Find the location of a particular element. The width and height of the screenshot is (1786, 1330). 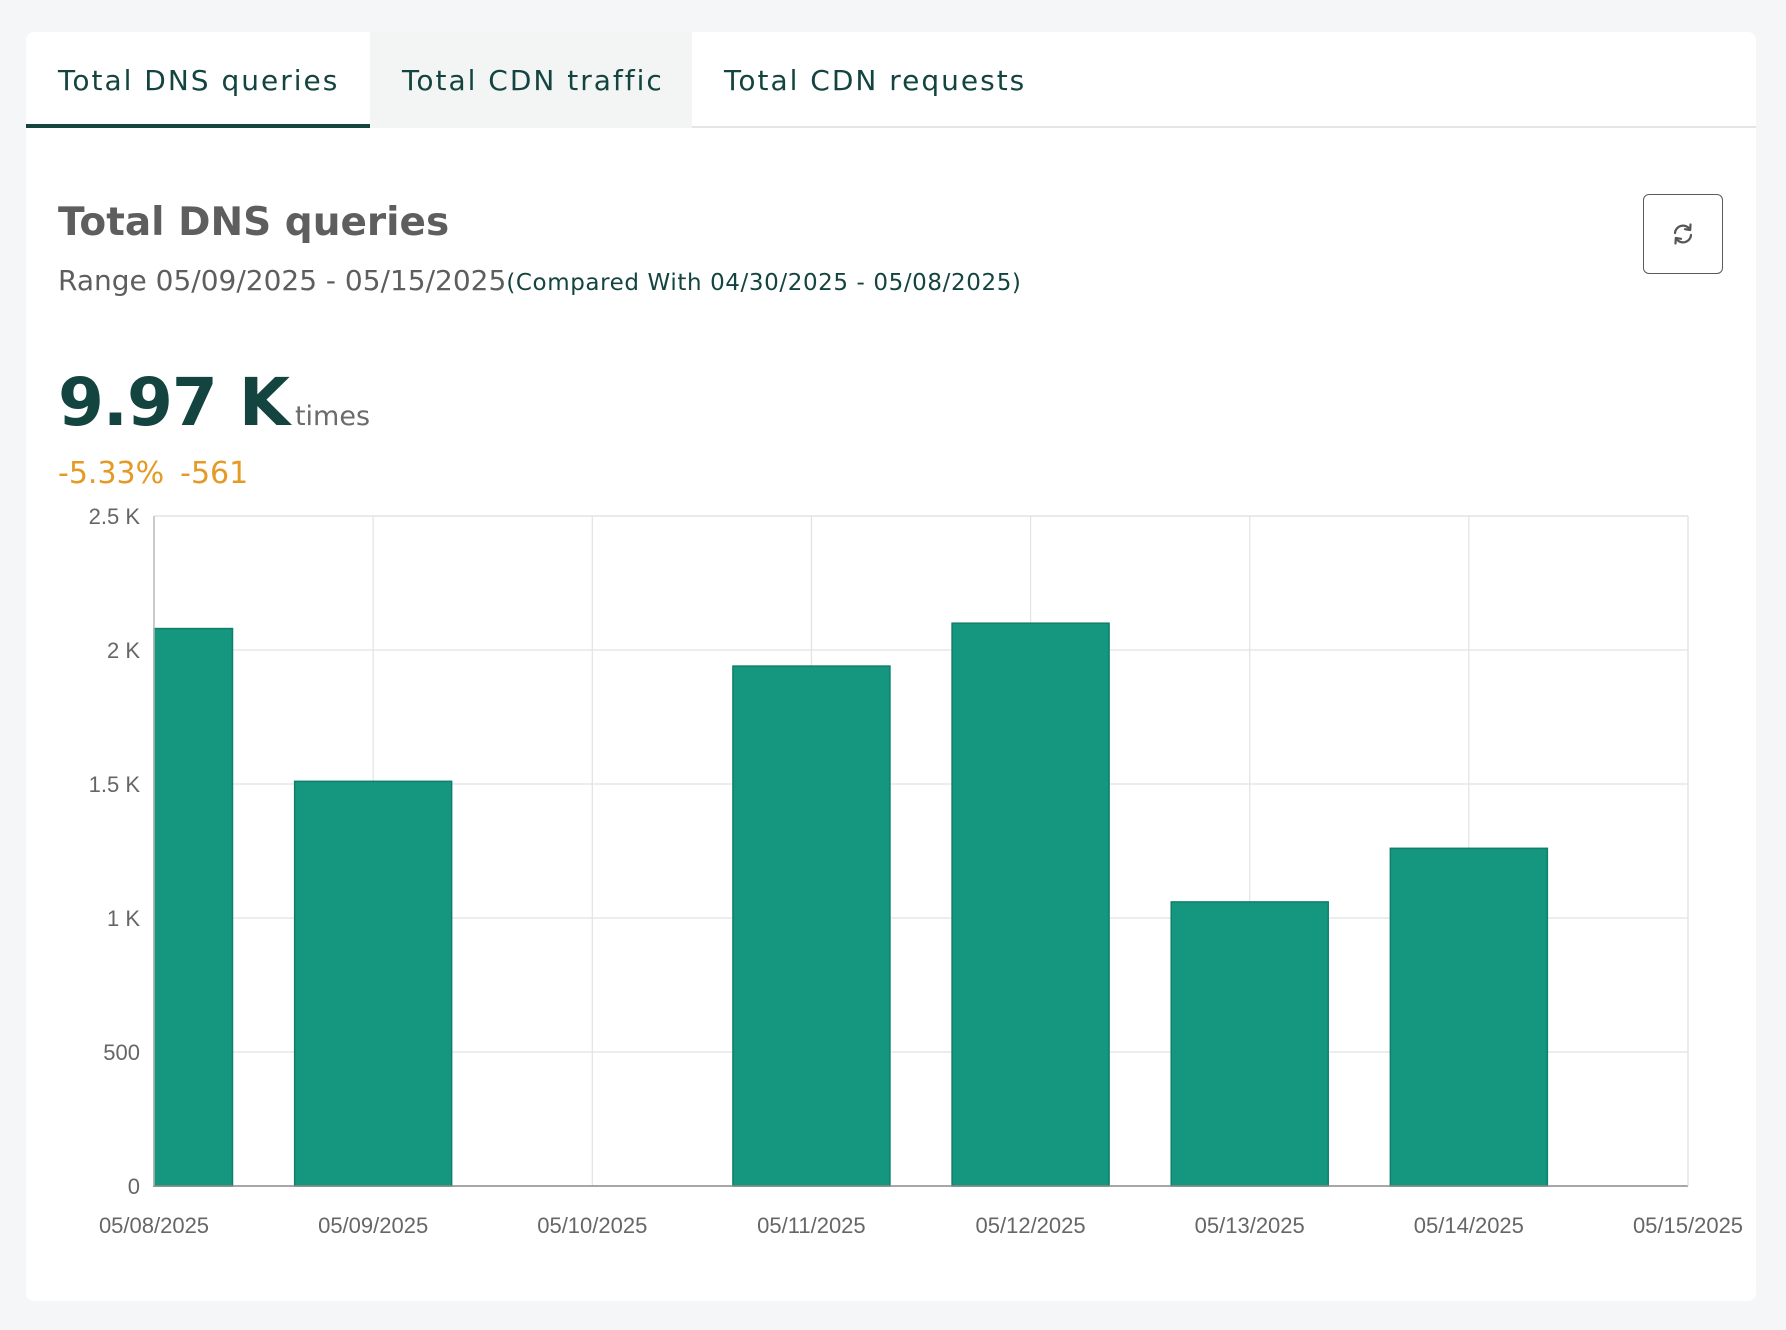

range-text: Range 05/09/2025 - 05/15/2025 is located at coordinates (282, 280).